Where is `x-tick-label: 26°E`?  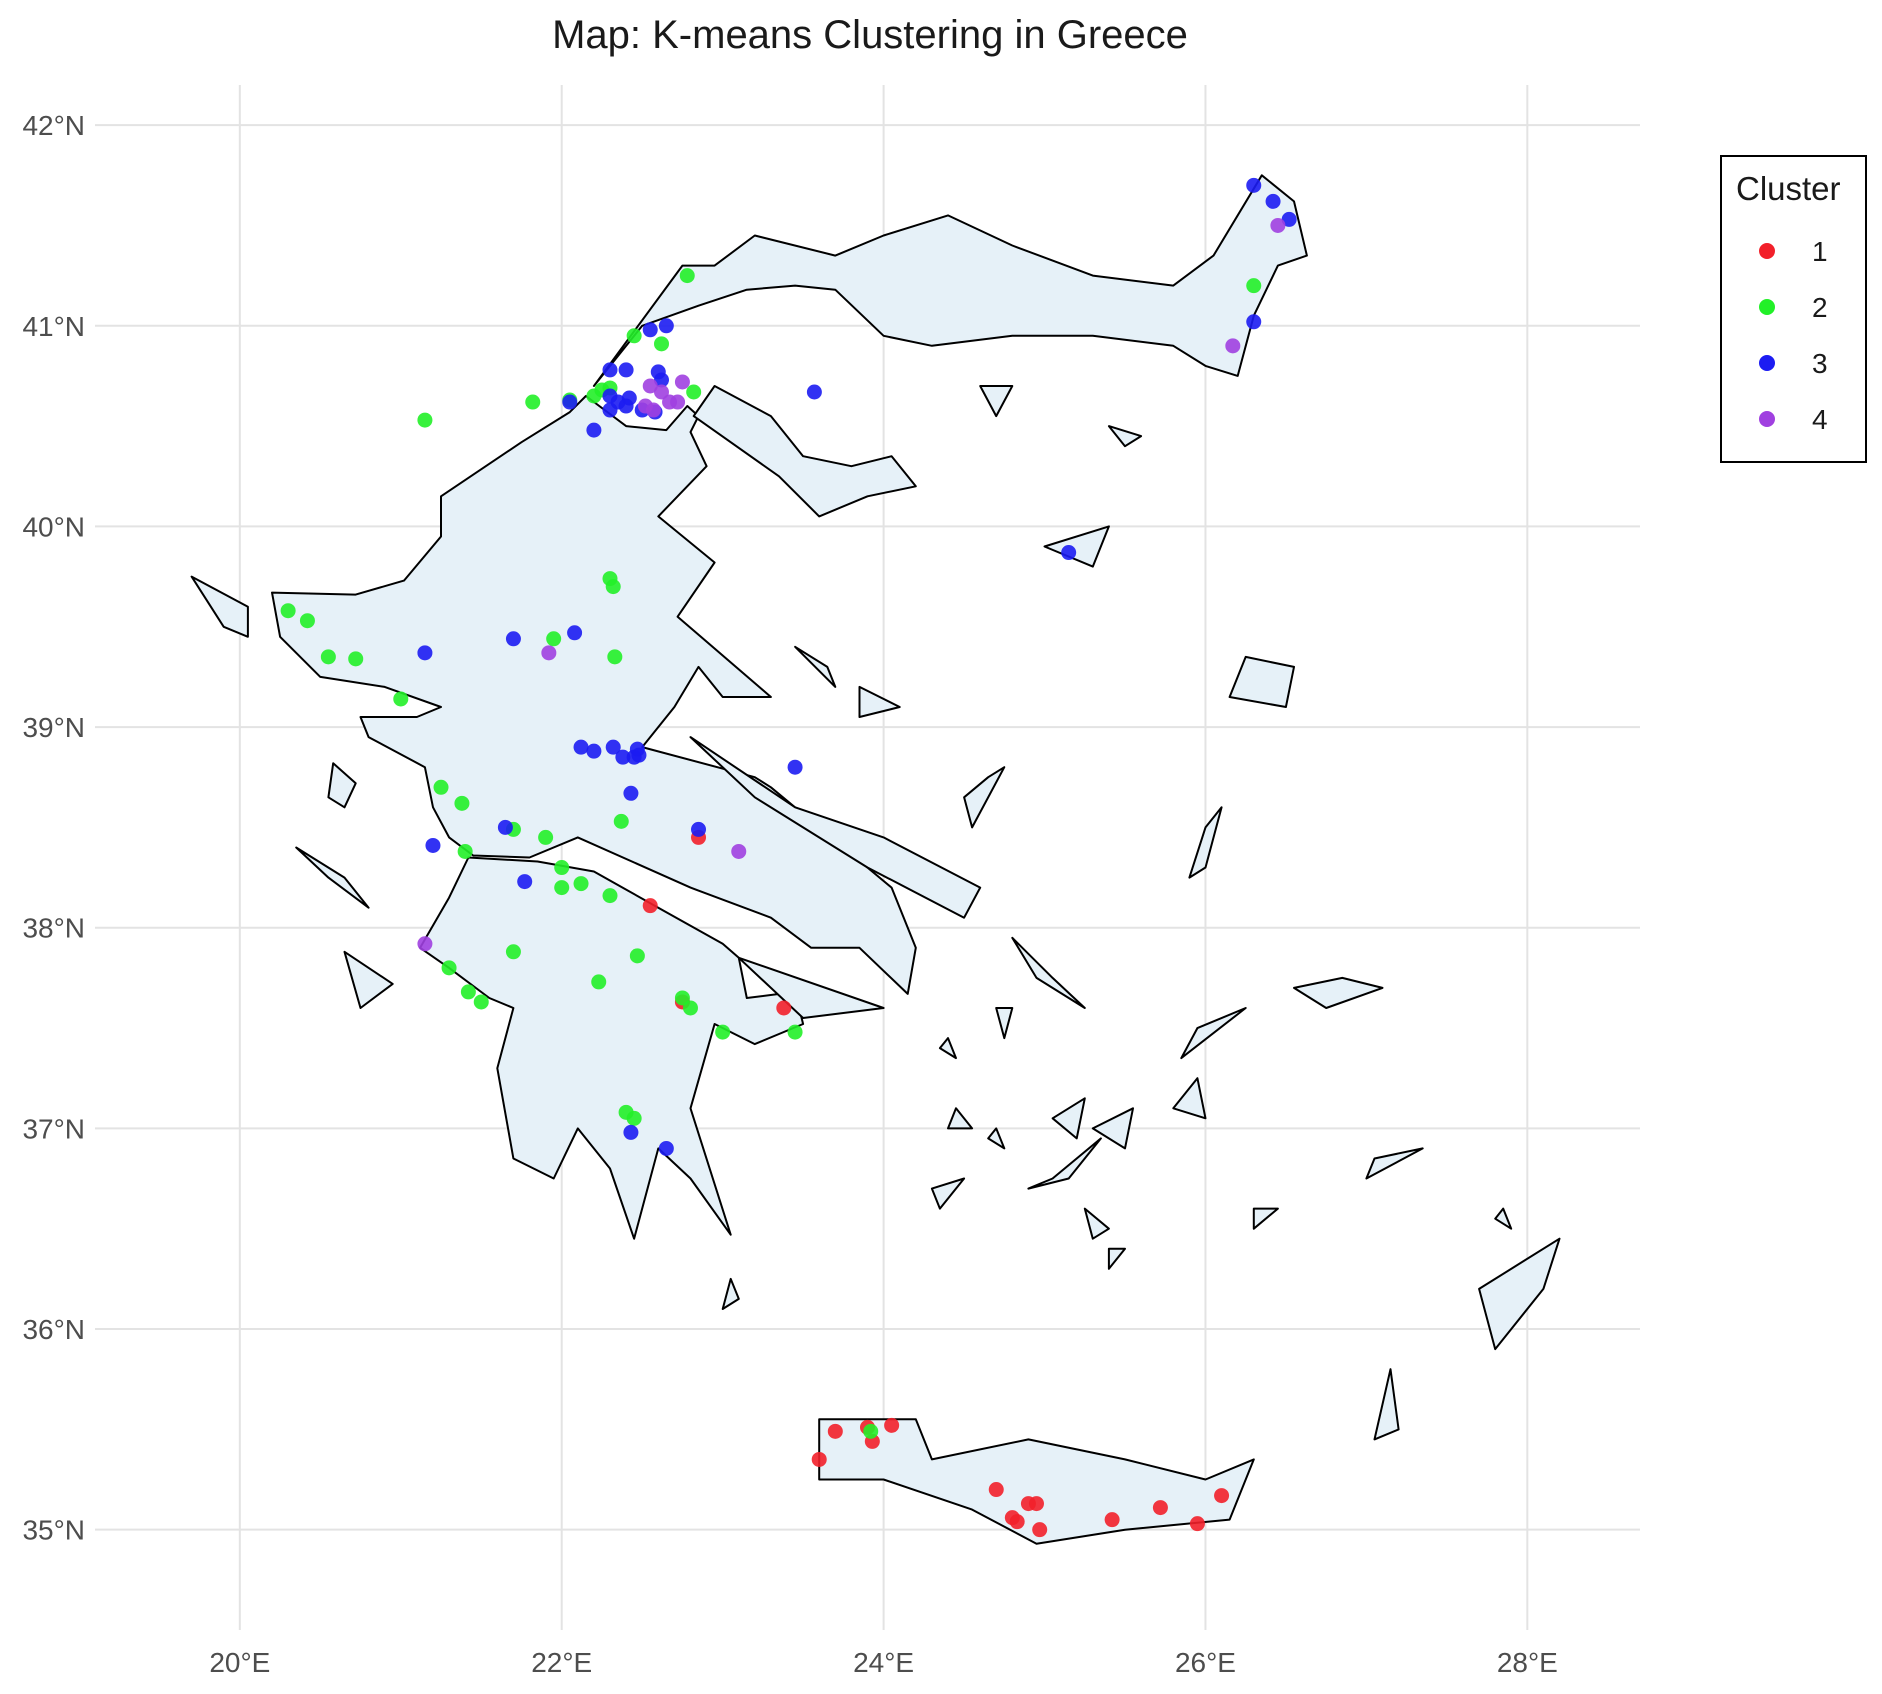
x-tick-label: 26°E is located at coordinates (1205, 1662).